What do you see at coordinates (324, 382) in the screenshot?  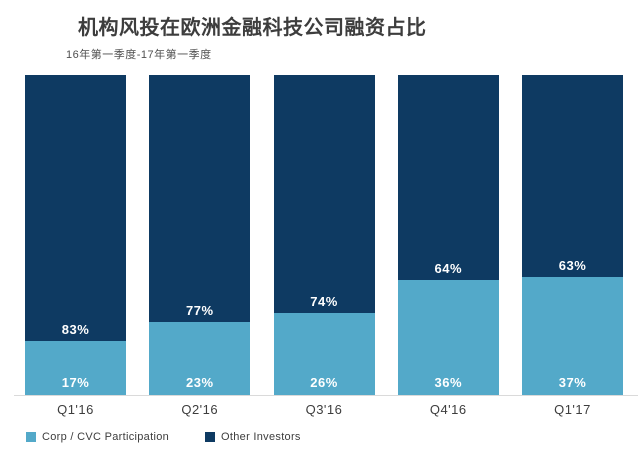 I see `value-label-corp-cvc-q316: 26%` at bounding box center [324, 382].